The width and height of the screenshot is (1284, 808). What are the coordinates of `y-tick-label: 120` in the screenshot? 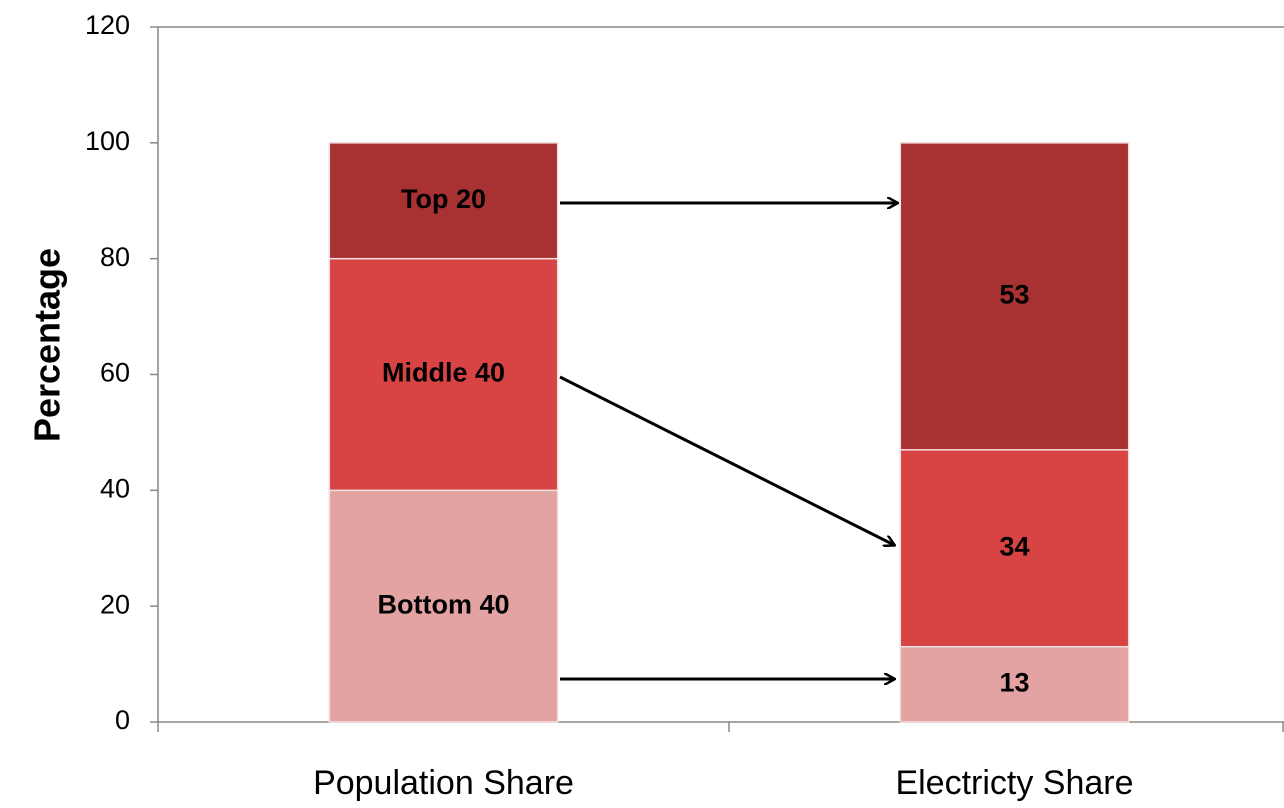 It's located at (107, 25).